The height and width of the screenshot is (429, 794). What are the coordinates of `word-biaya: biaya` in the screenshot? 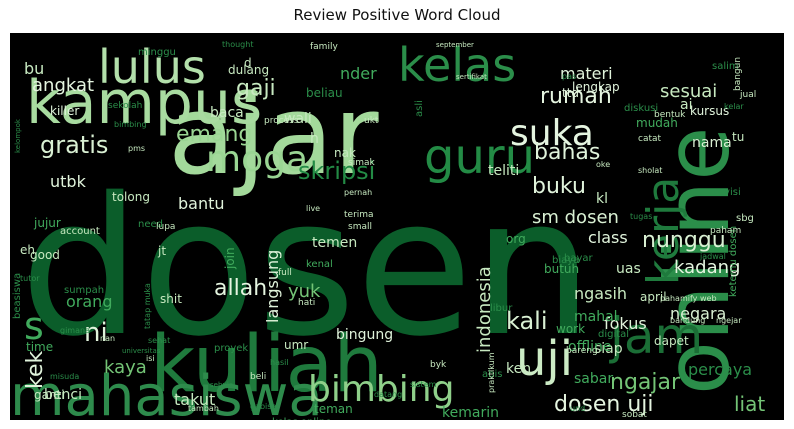 It's located at (565, 260).